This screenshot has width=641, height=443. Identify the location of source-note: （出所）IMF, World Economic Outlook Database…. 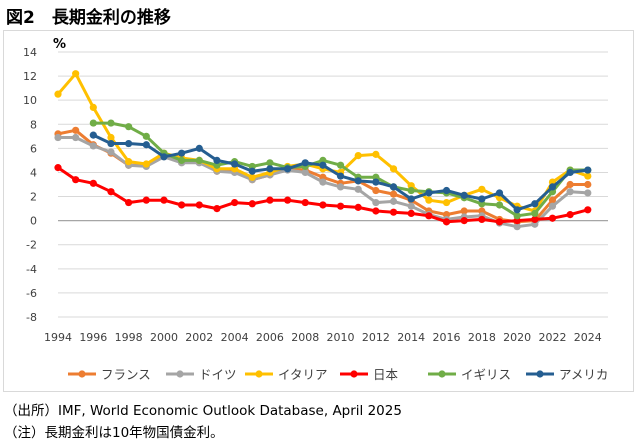
(203, 411).